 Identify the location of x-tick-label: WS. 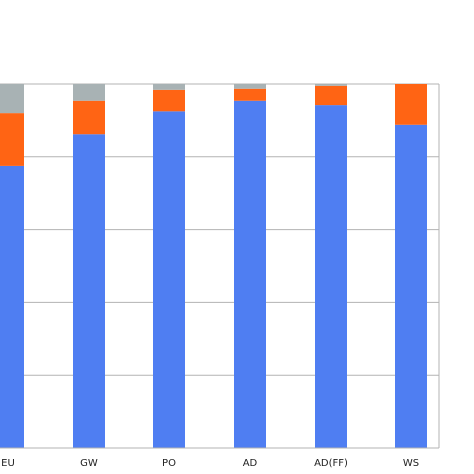
(411, 463).